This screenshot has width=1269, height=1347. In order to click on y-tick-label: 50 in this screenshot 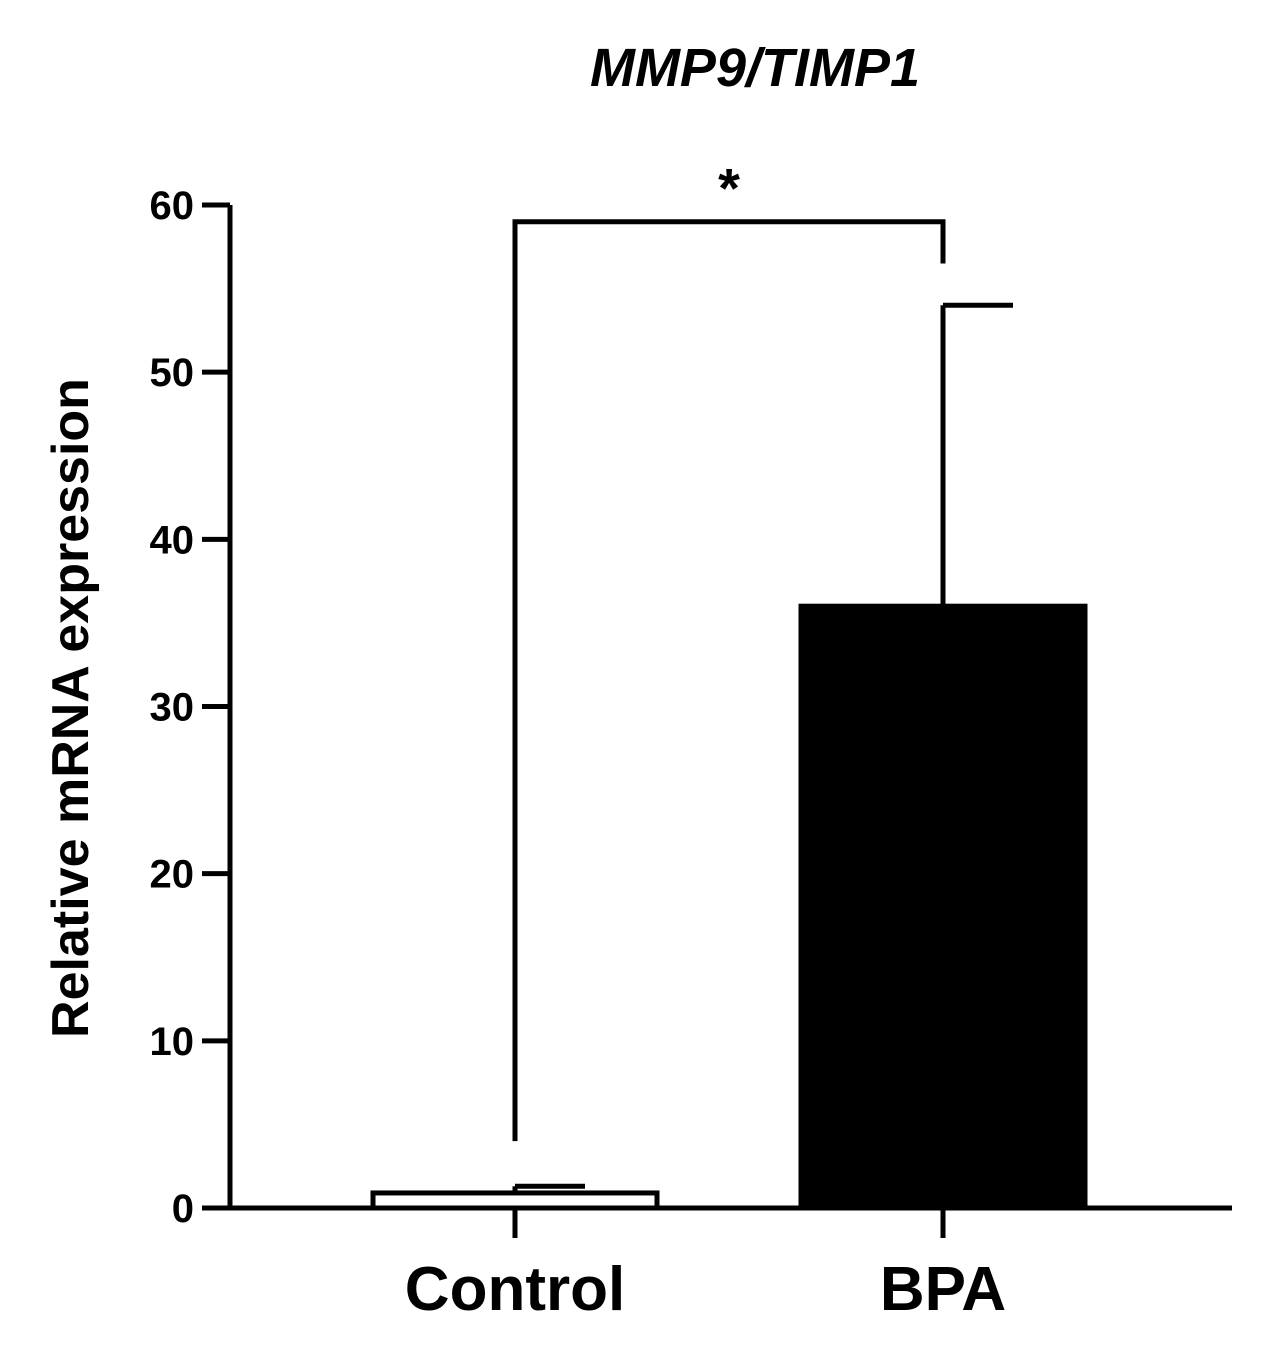, I will do `click(172, 373)`.